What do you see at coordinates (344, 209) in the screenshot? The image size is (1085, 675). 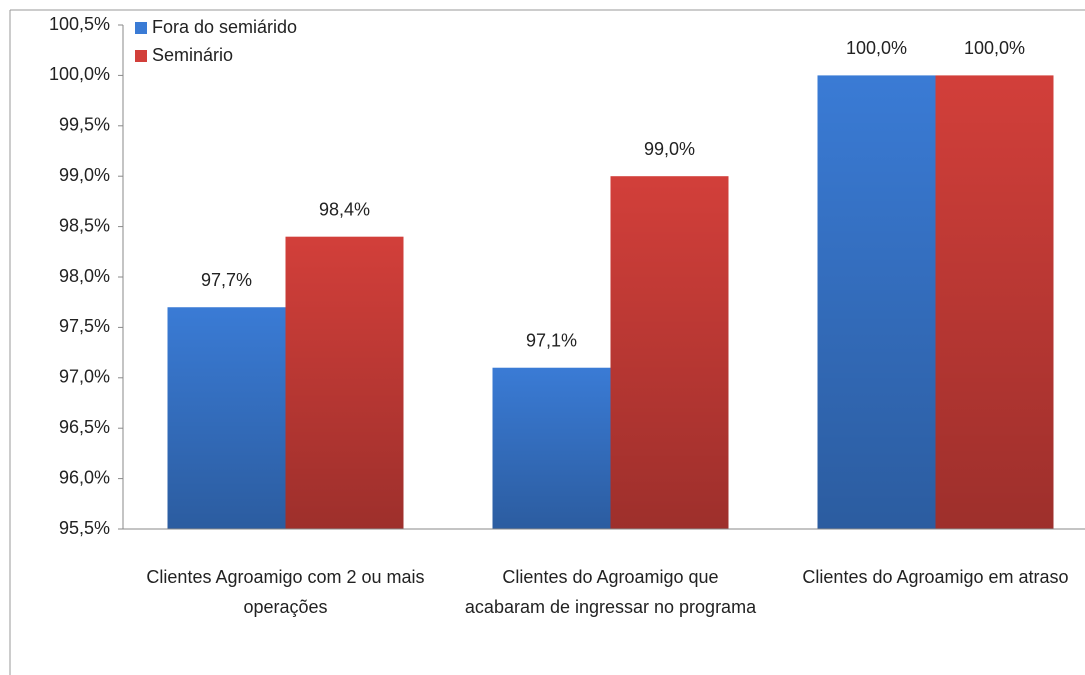 I see `value-label: 98,4%` at bounding box center [344, 209].